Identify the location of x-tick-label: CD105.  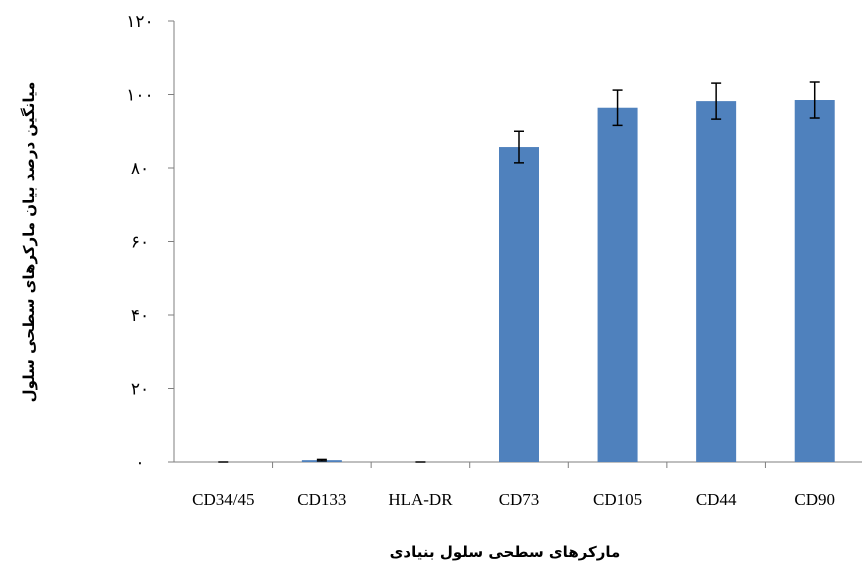
(617, 499).